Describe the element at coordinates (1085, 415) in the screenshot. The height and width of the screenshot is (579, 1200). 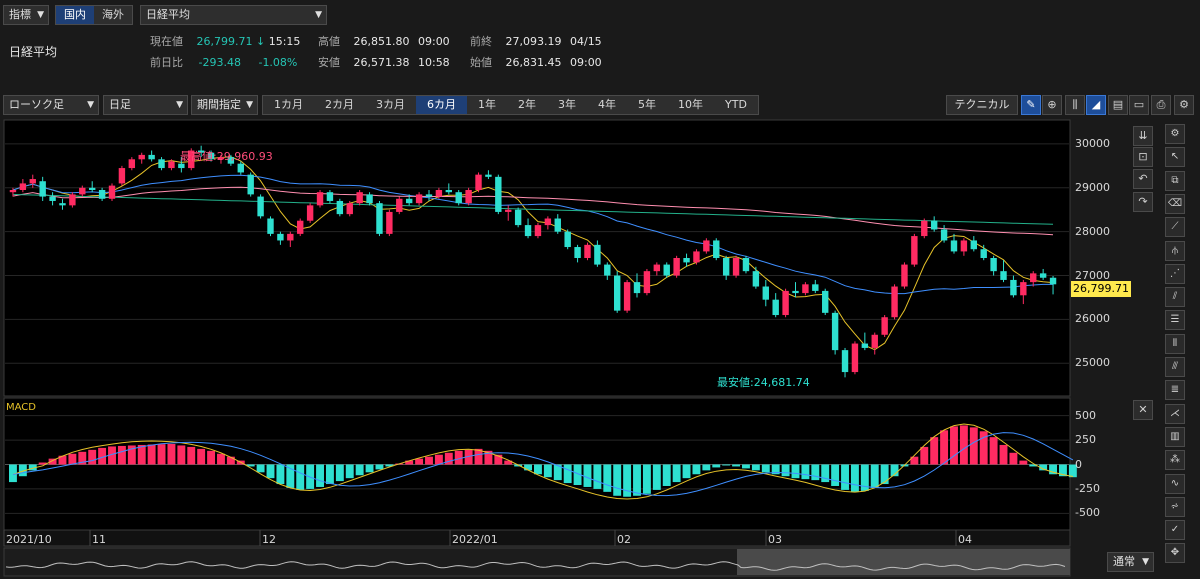
I see `macd-tick-label: 500` at that location.